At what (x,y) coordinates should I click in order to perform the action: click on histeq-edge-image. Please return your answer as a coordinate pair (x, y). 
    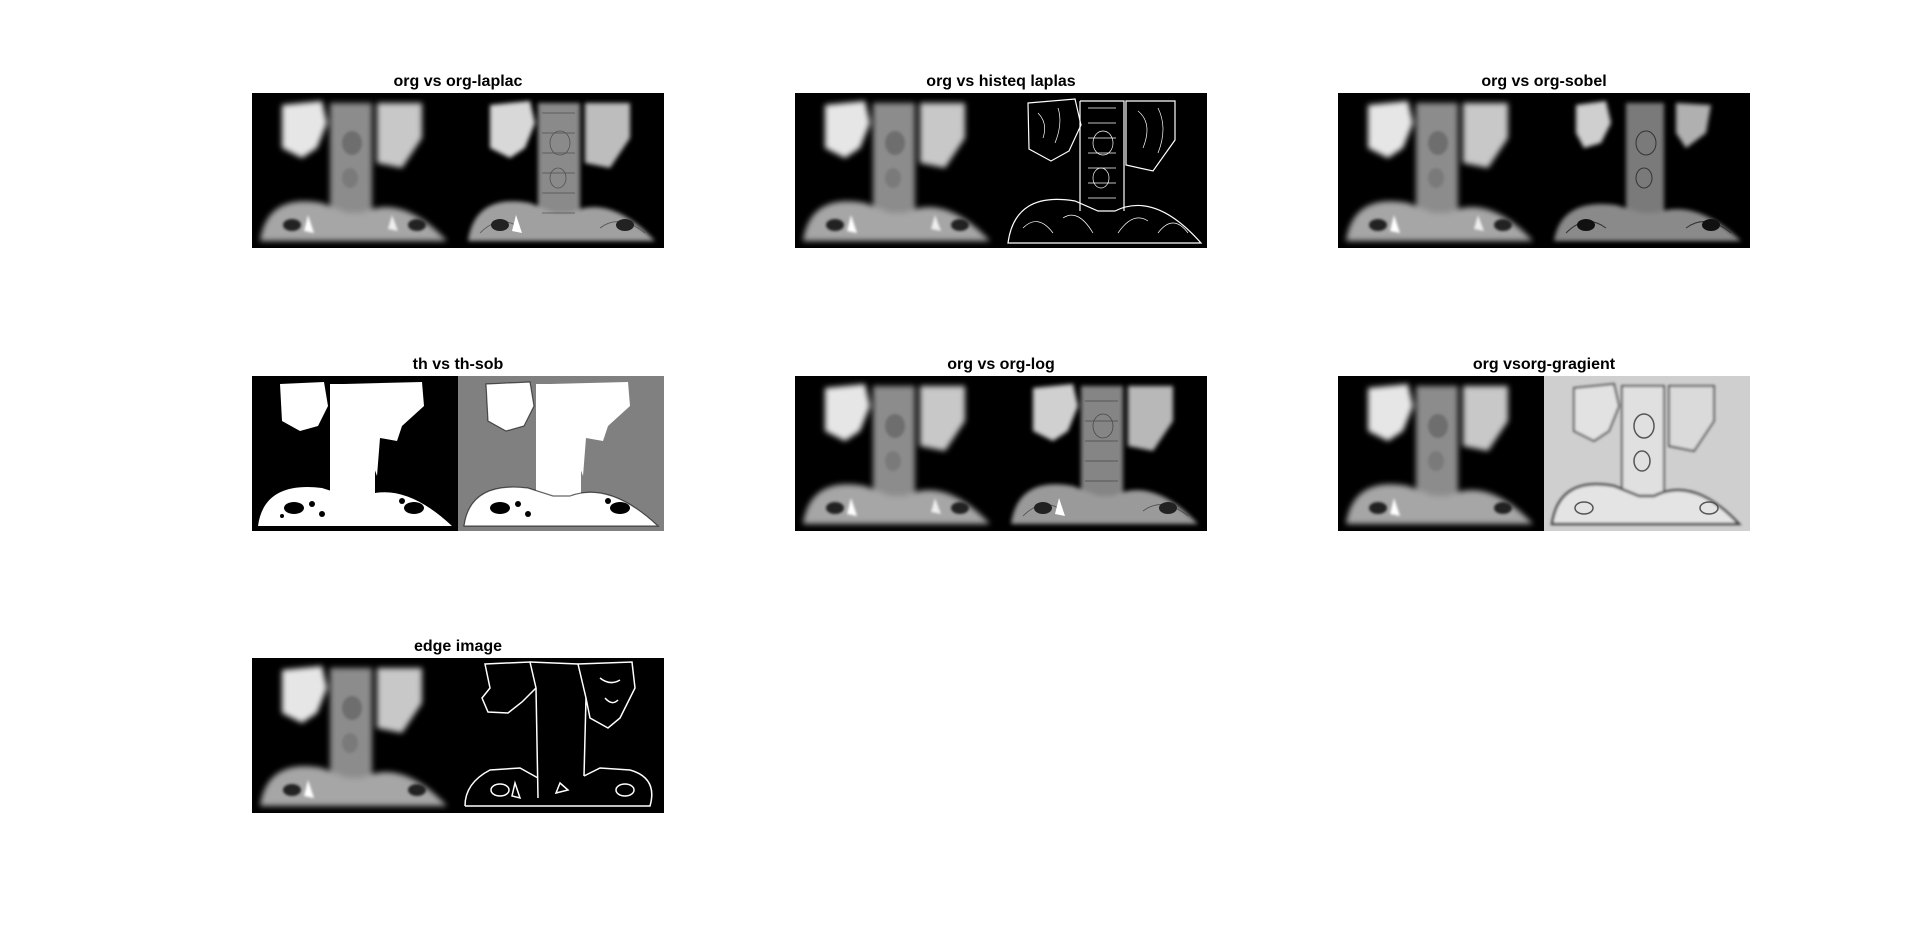
    Looking at the image, I should click on (1105, 171).